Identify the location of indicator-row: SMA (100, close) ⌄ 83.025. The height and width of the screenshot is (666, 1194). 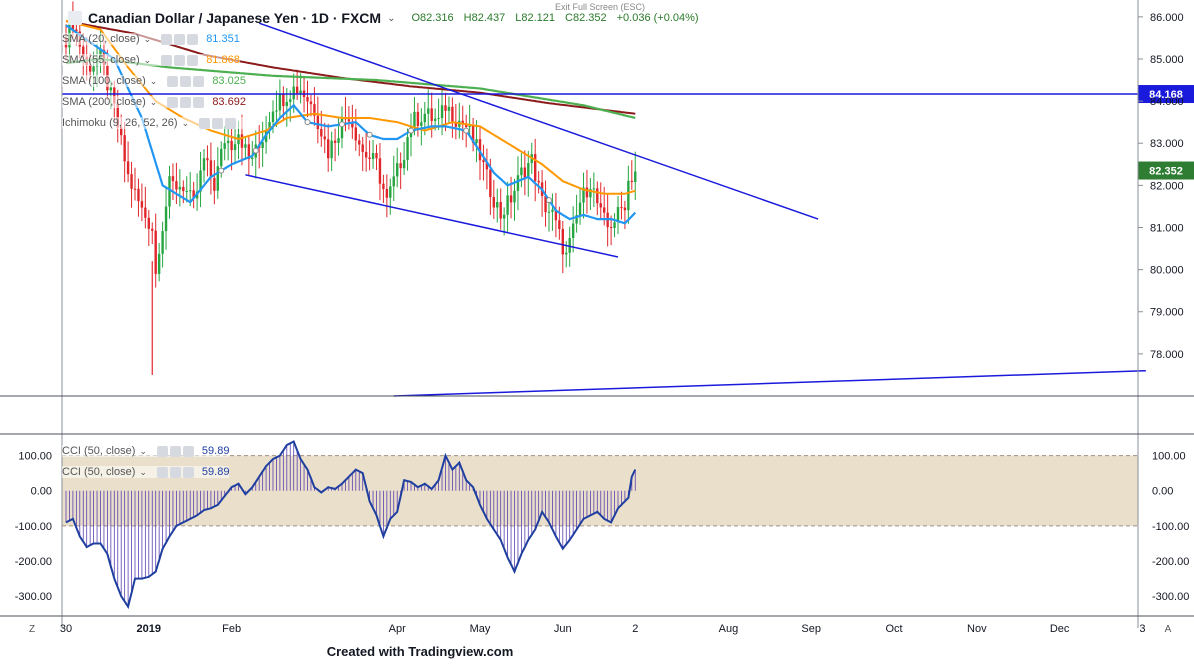
(154, 81).